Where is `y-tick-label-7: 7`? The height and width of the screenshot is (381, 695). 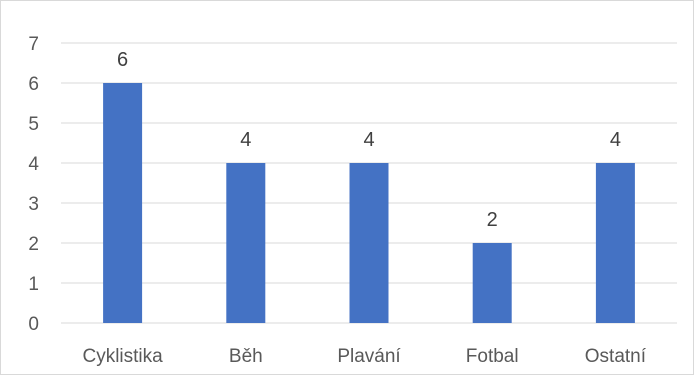
y-tick-label-7: 7 is located at coordinates (33, 44).